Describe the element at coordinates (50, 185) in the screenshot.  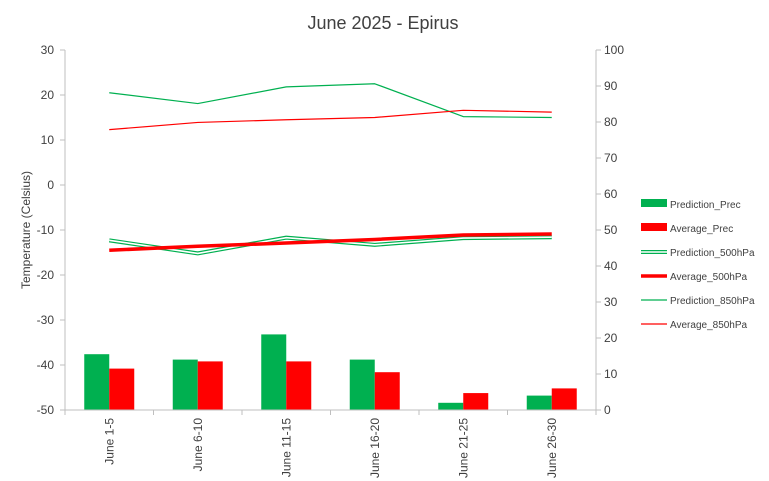
I see `y-tick-label: 0` at that location.